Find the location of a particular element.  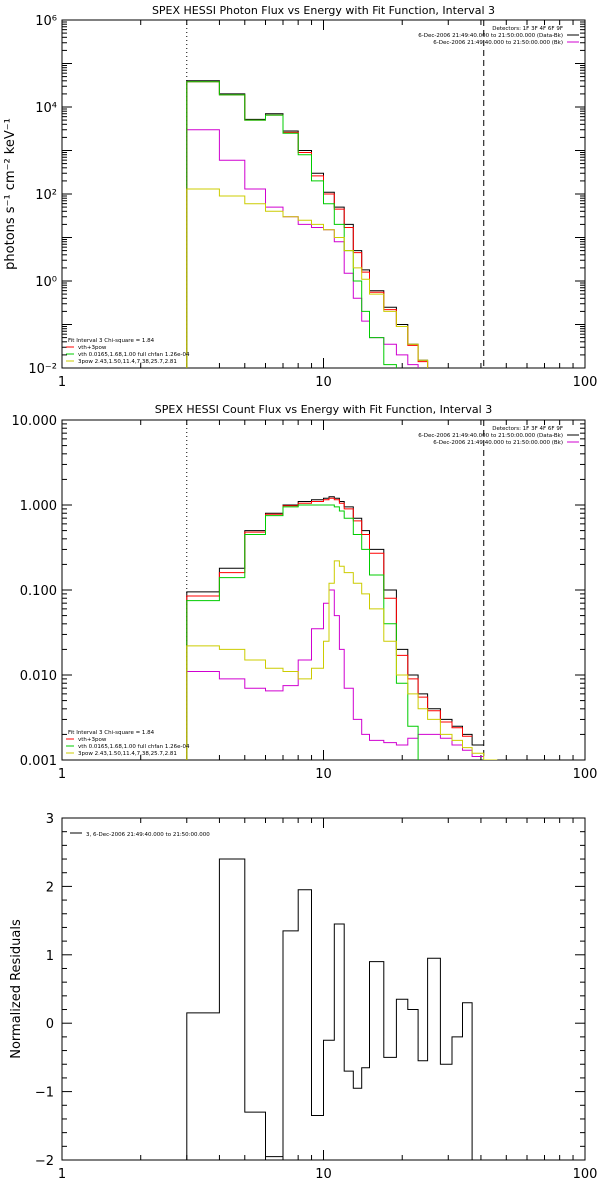

y-tick-label: 10⁴ is located at coordinates (46, 108).